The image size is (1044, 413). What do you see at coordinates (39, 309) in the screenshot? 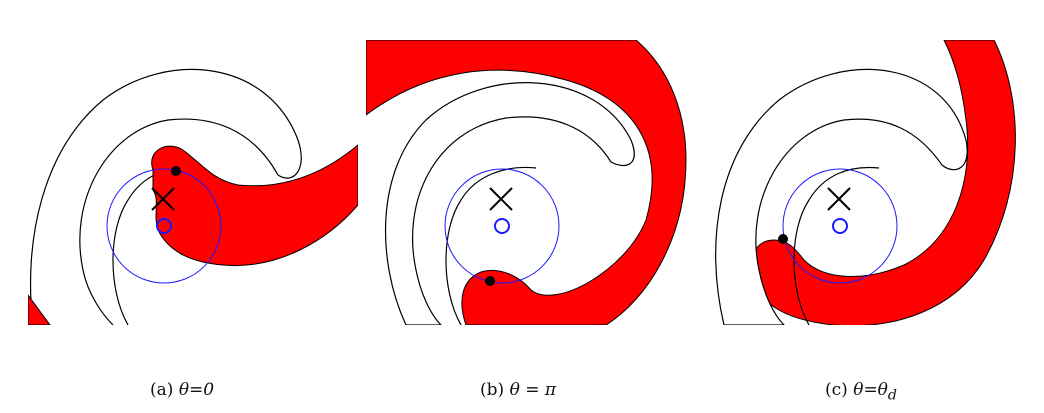
I see `orbiting-scroll-tail` at bounding box center [39, 309].